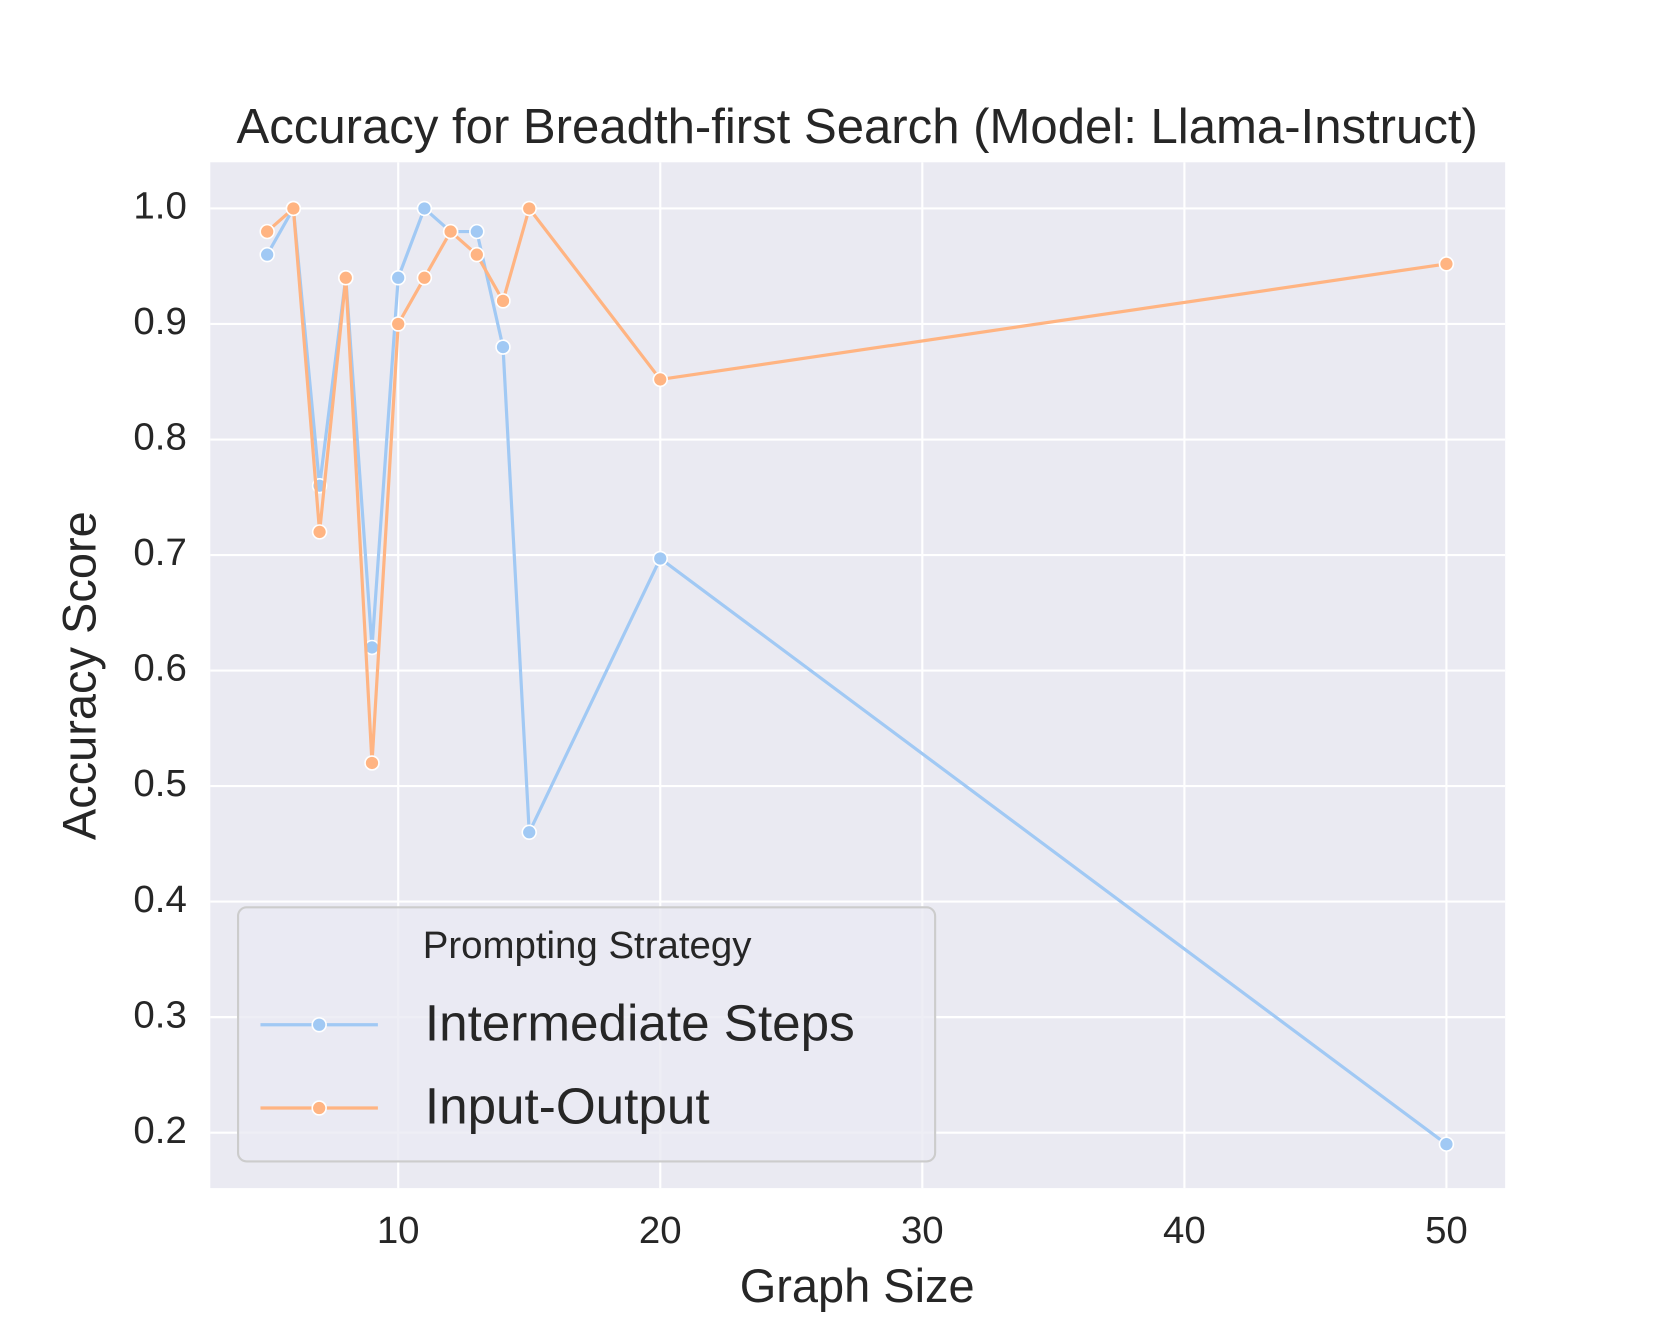 The image size is (1661, 1329). I want to click on y-tick-label: 0.5, so click(159, 783).